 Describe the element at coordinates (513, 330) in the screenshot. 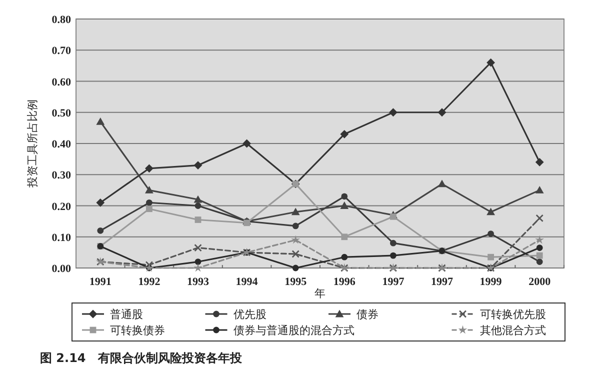

I see `legend-label: 其他混合方式` at that location.